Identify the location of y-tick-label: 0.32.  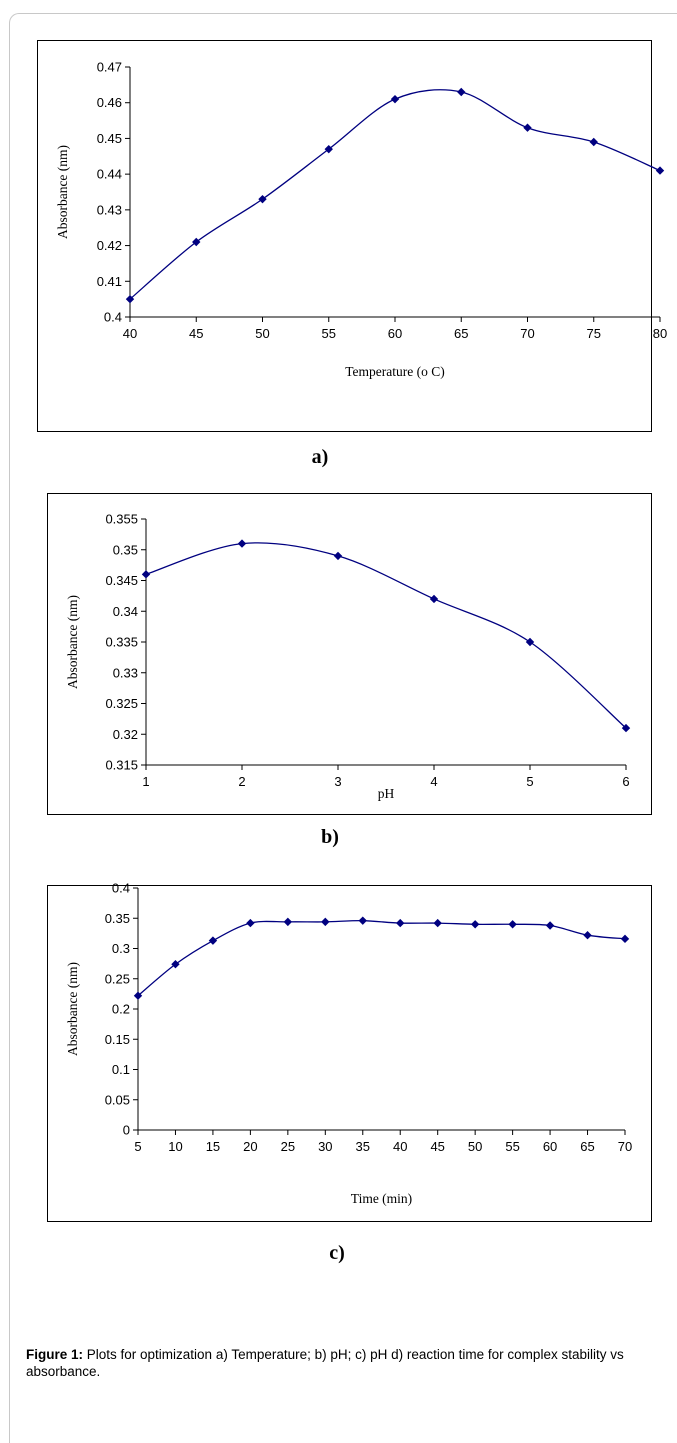
(125, 734).